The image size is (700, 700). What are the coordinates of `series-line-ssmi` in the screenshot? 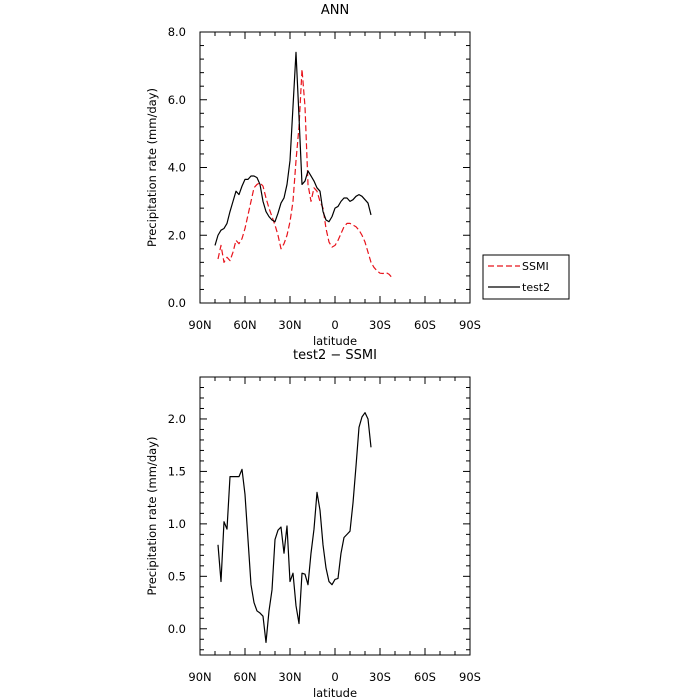 It's located at (305, 173).